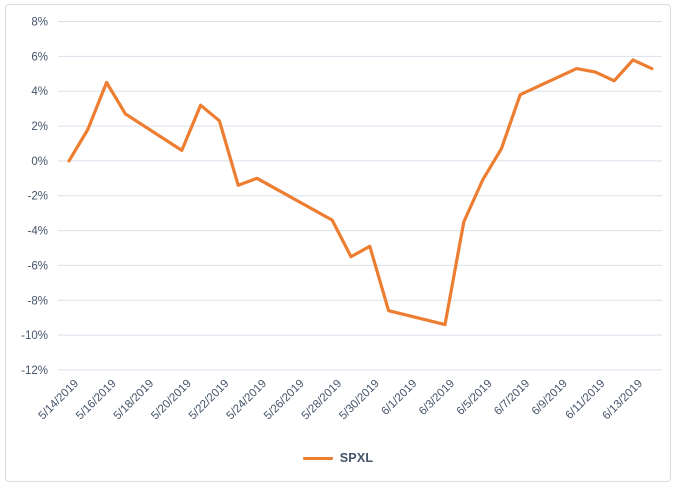 The height and width of the screenshot is (487, 680). Describe the element at coordinates (34, 336) in the screenshot. I see `y-axis-label: -10%` at that location.